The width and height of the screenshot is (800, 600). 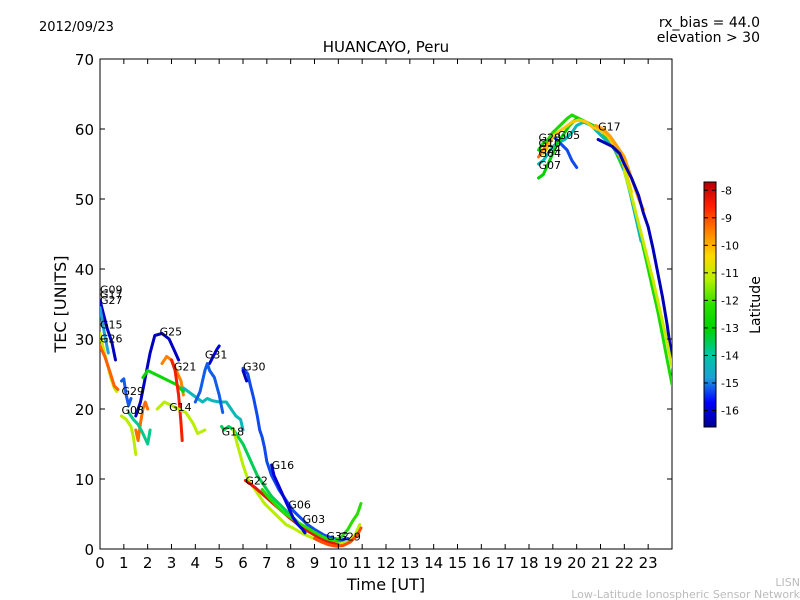 What do you see at coordinates (180, 407) in the screenshot?
I see `sat-label-g14: G14` at bounding box center [180, 407].